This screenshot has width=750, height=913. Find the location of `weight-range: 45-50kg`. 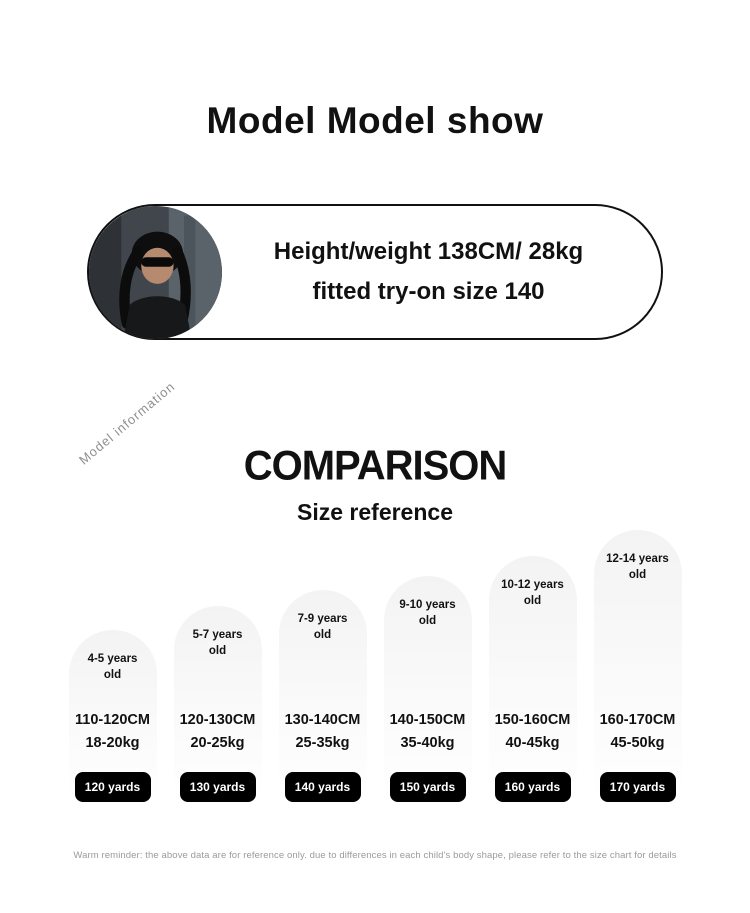

weight-range: 45-50kg is located at coordinates (637, 742).